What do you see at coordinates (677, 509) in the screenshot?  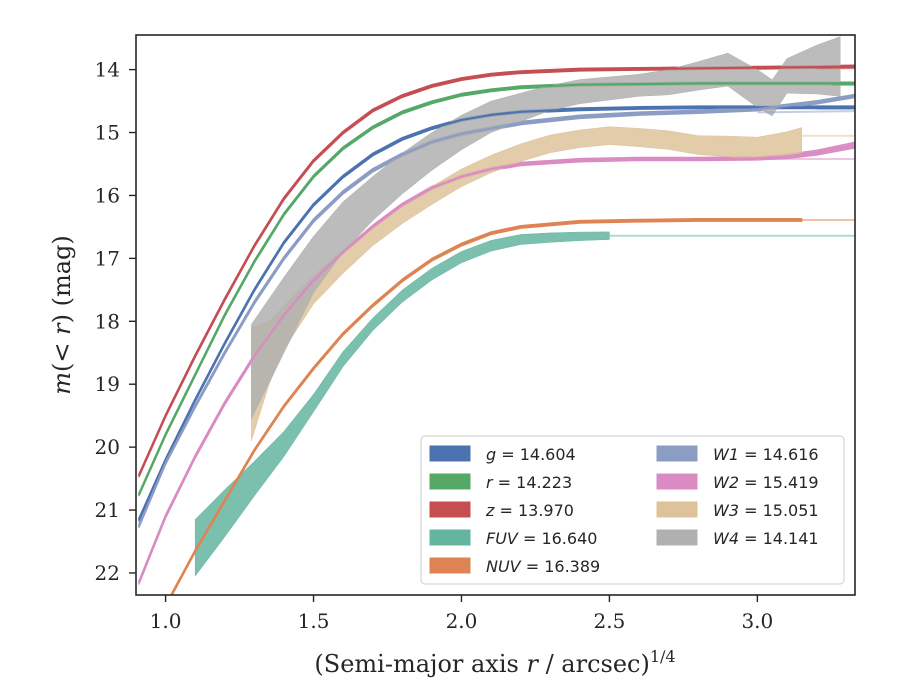 I see `legend-swatch-W3` at bounding box center [677, 509].